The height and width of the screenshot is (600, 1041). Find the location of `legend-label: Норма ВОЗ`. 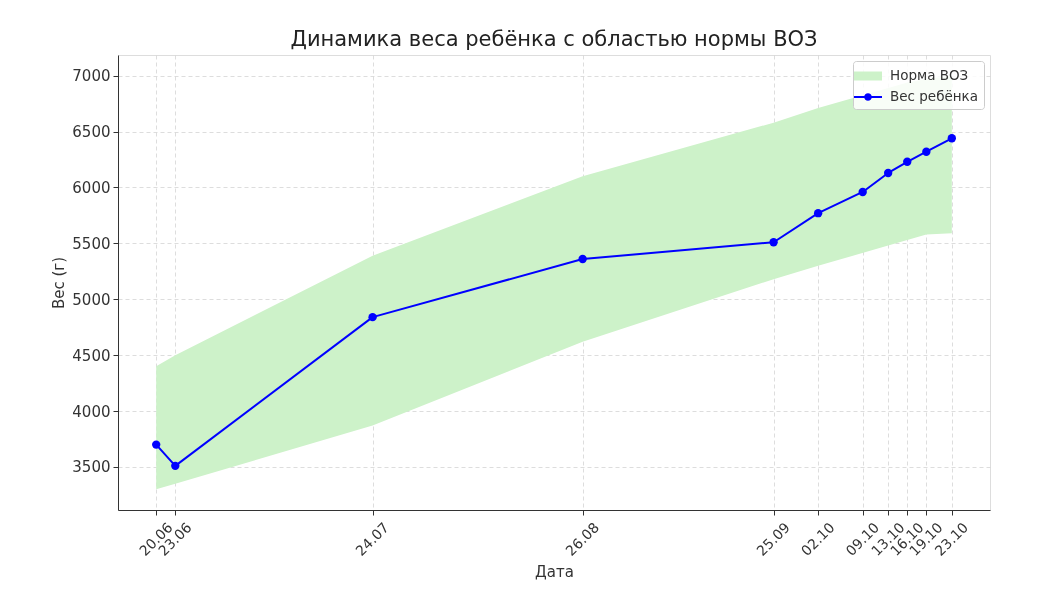

legend-label: Норма ВОЗ is located at coordinates (929, 75).